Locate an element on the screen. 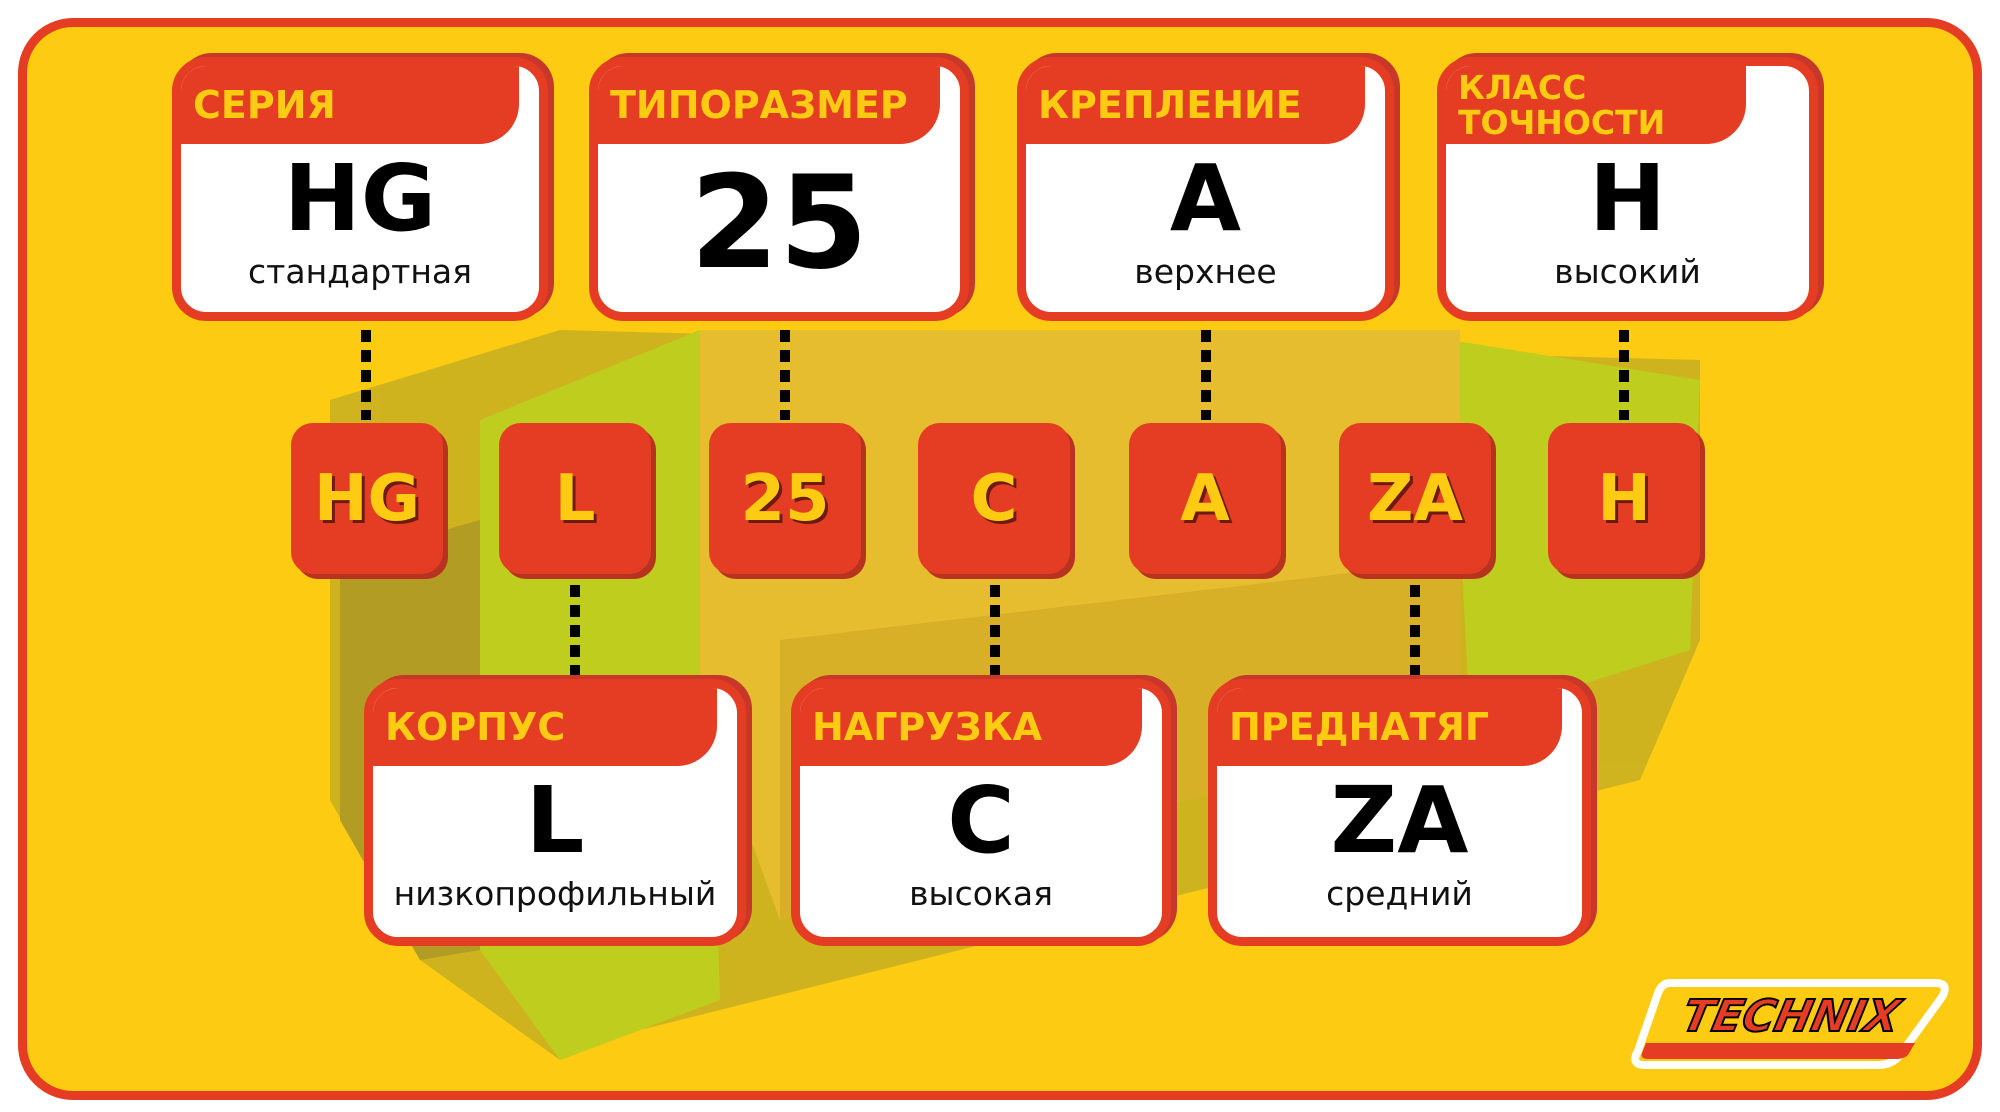 Image resolution: width=2000 pixels, height=1112 pixels. accuracy-class-card: КЛАСС ТОЧНОСТИ H высокий is located at coordinates (1627, 189).